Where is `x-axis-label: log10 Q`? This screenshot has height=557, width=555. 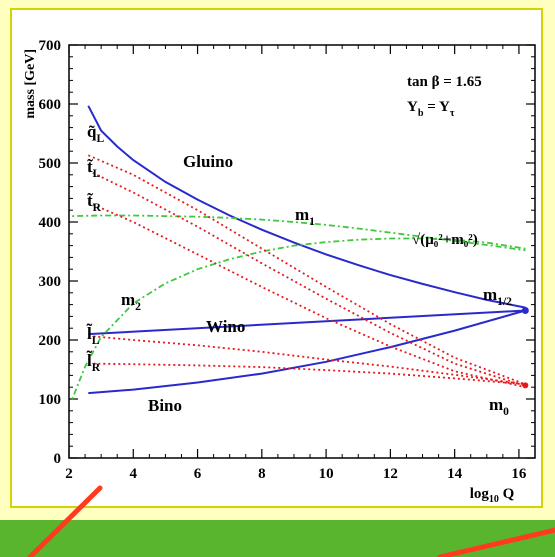 x-axis-label: log10 Q is located at coordinates (492, 495).